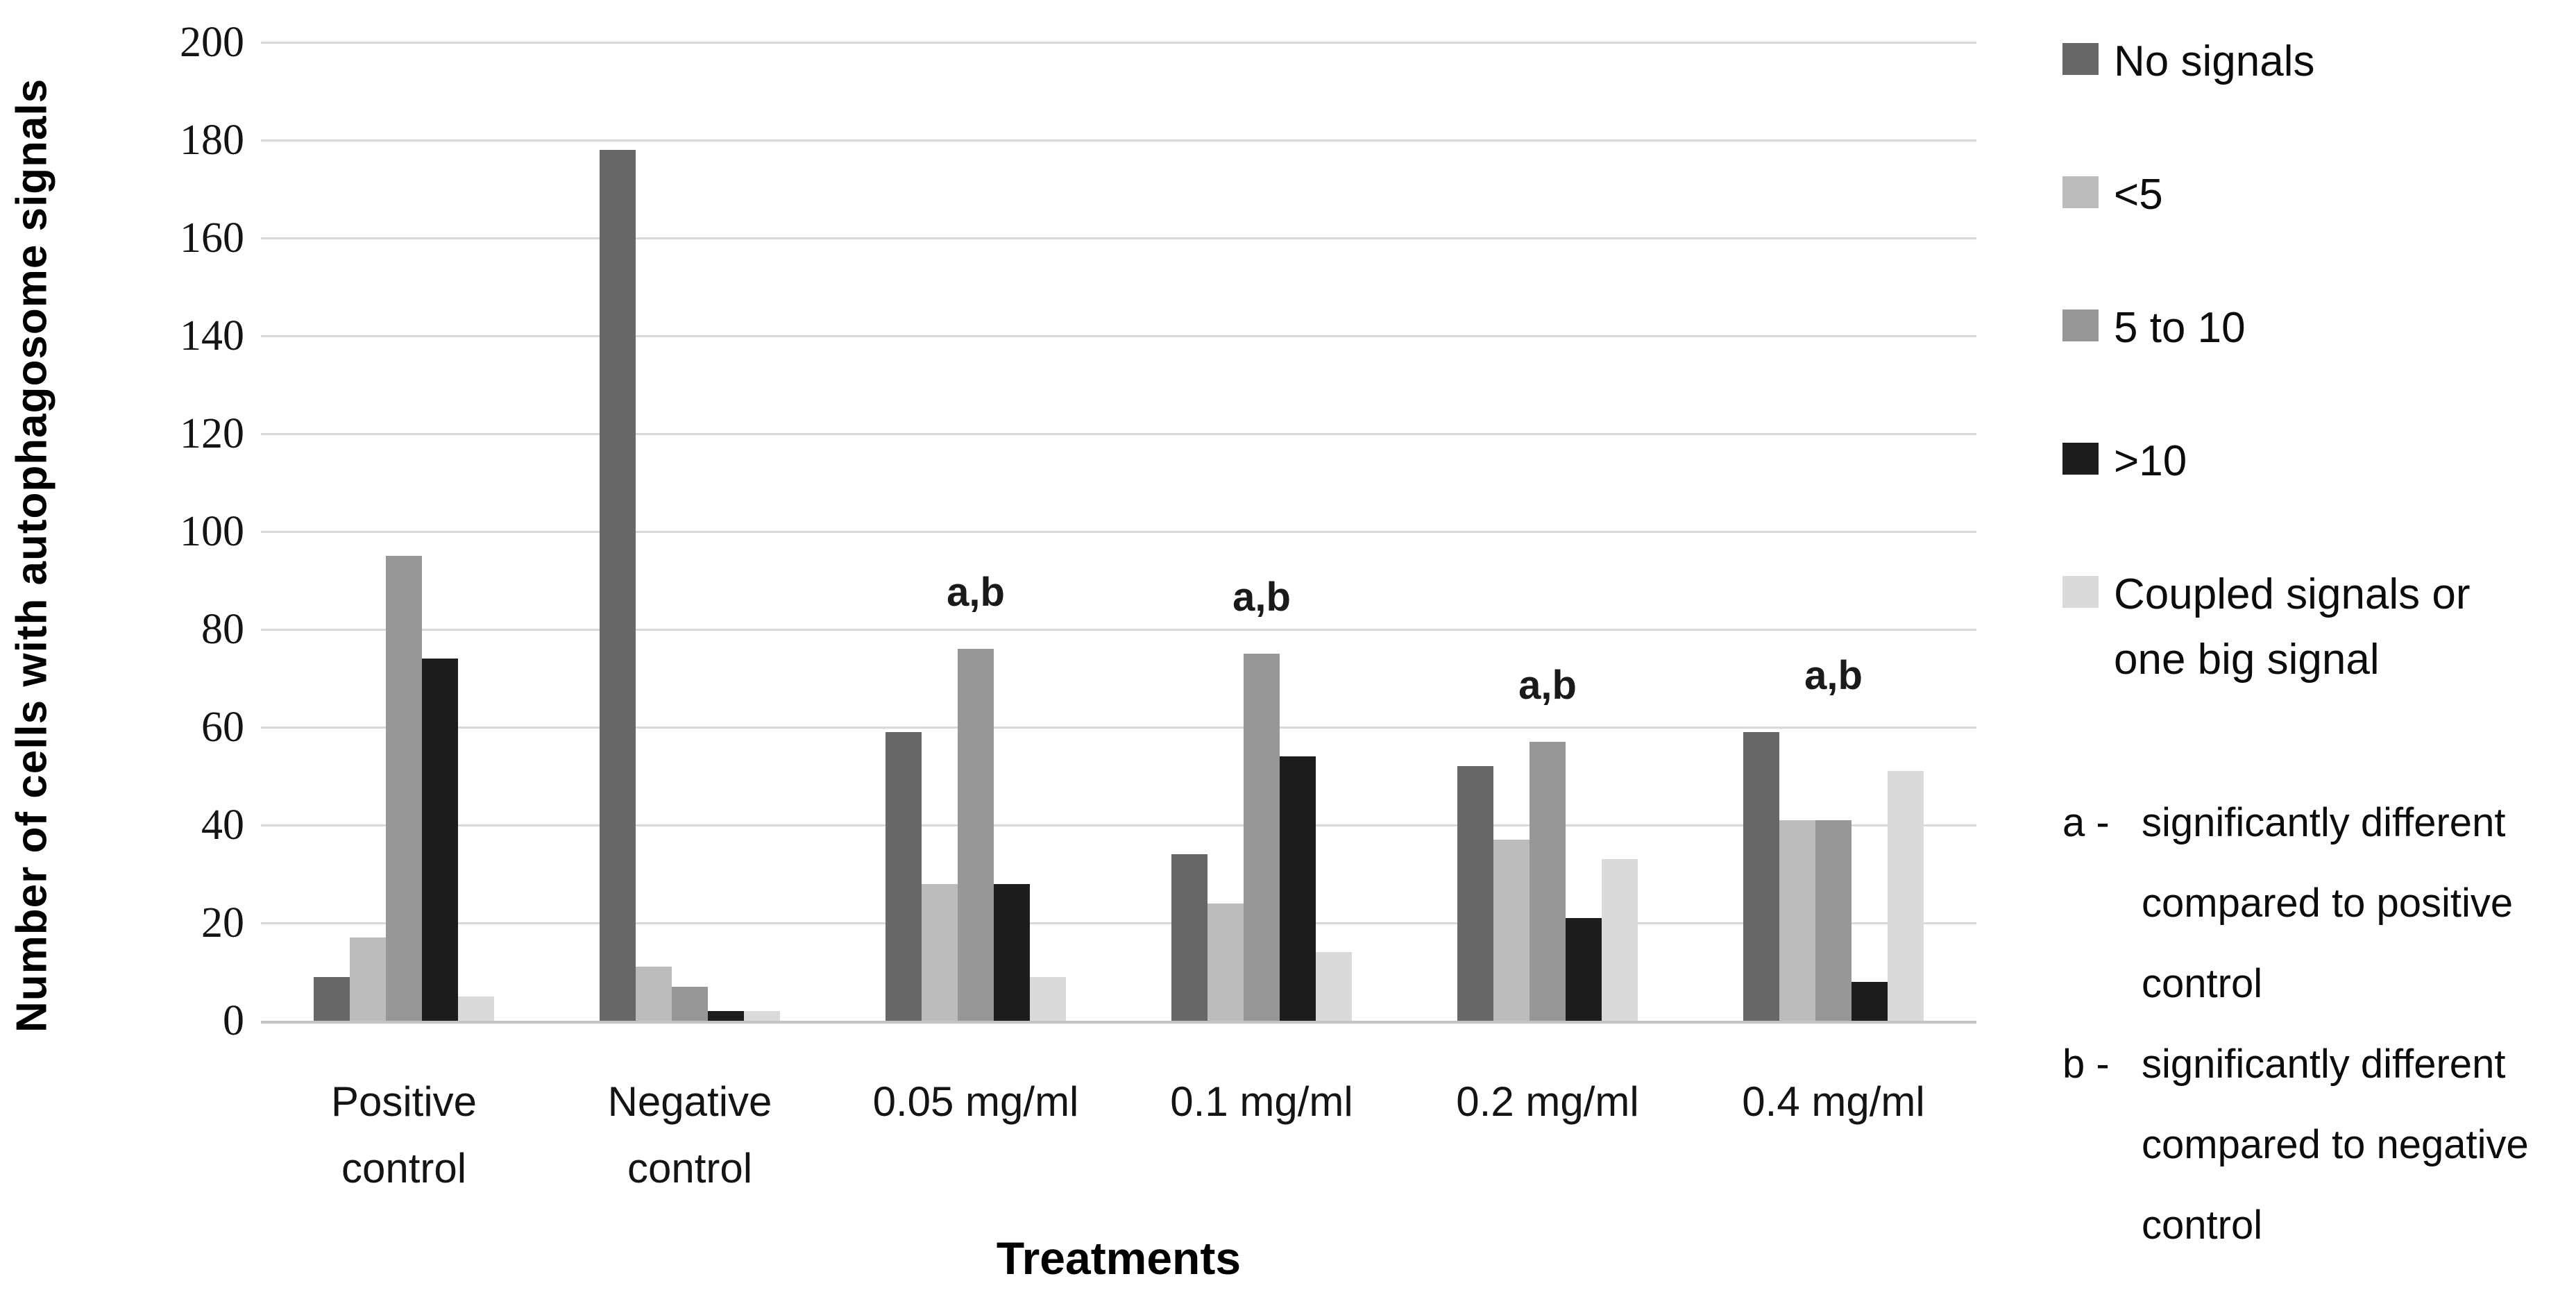 The height and width of the screenshot is (1290, 2576). Describe the element at coordinates (1833, 920) in the screenshot. I see `bar-5-to-10-0-4-mg-ml` at that location.